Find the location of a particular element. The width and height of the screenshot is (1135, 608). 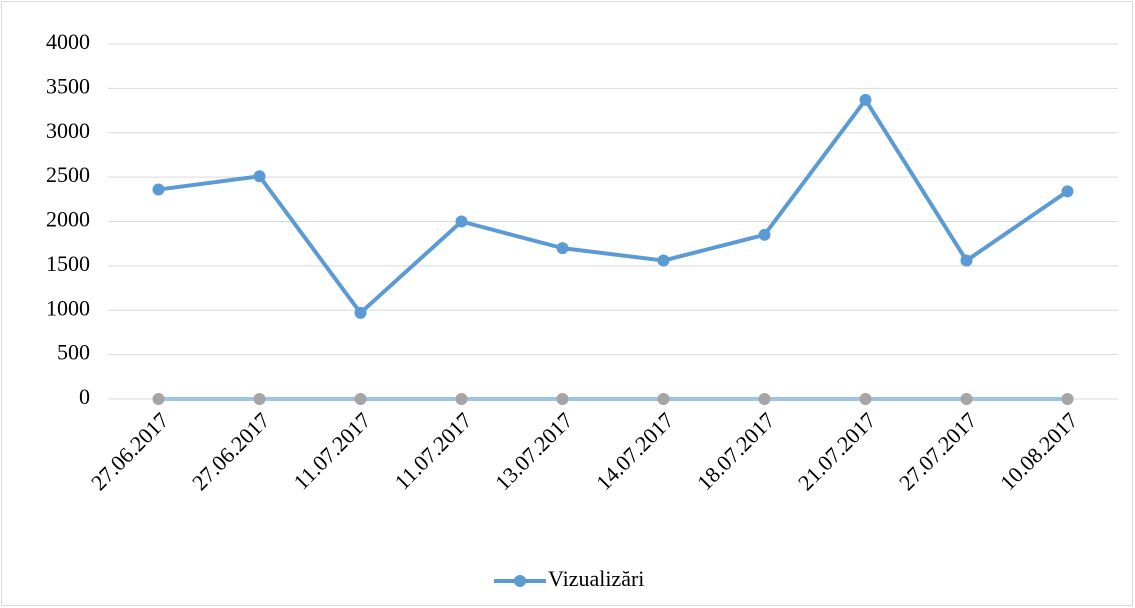

y-tick-label: 0 is located at coordinates (84, 396).